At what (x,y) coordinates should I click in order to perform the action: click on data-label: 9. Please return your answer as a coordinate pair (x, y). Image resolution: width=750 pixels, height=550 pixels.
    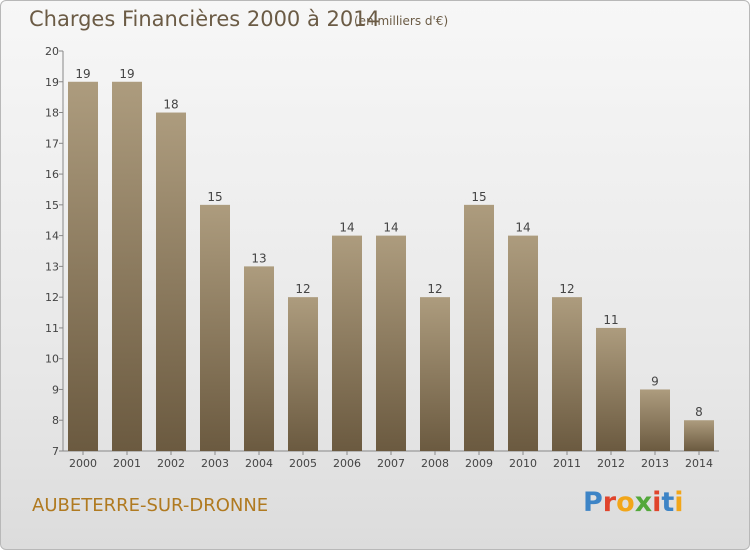
    Looking at the image, I should click on (655, 381).